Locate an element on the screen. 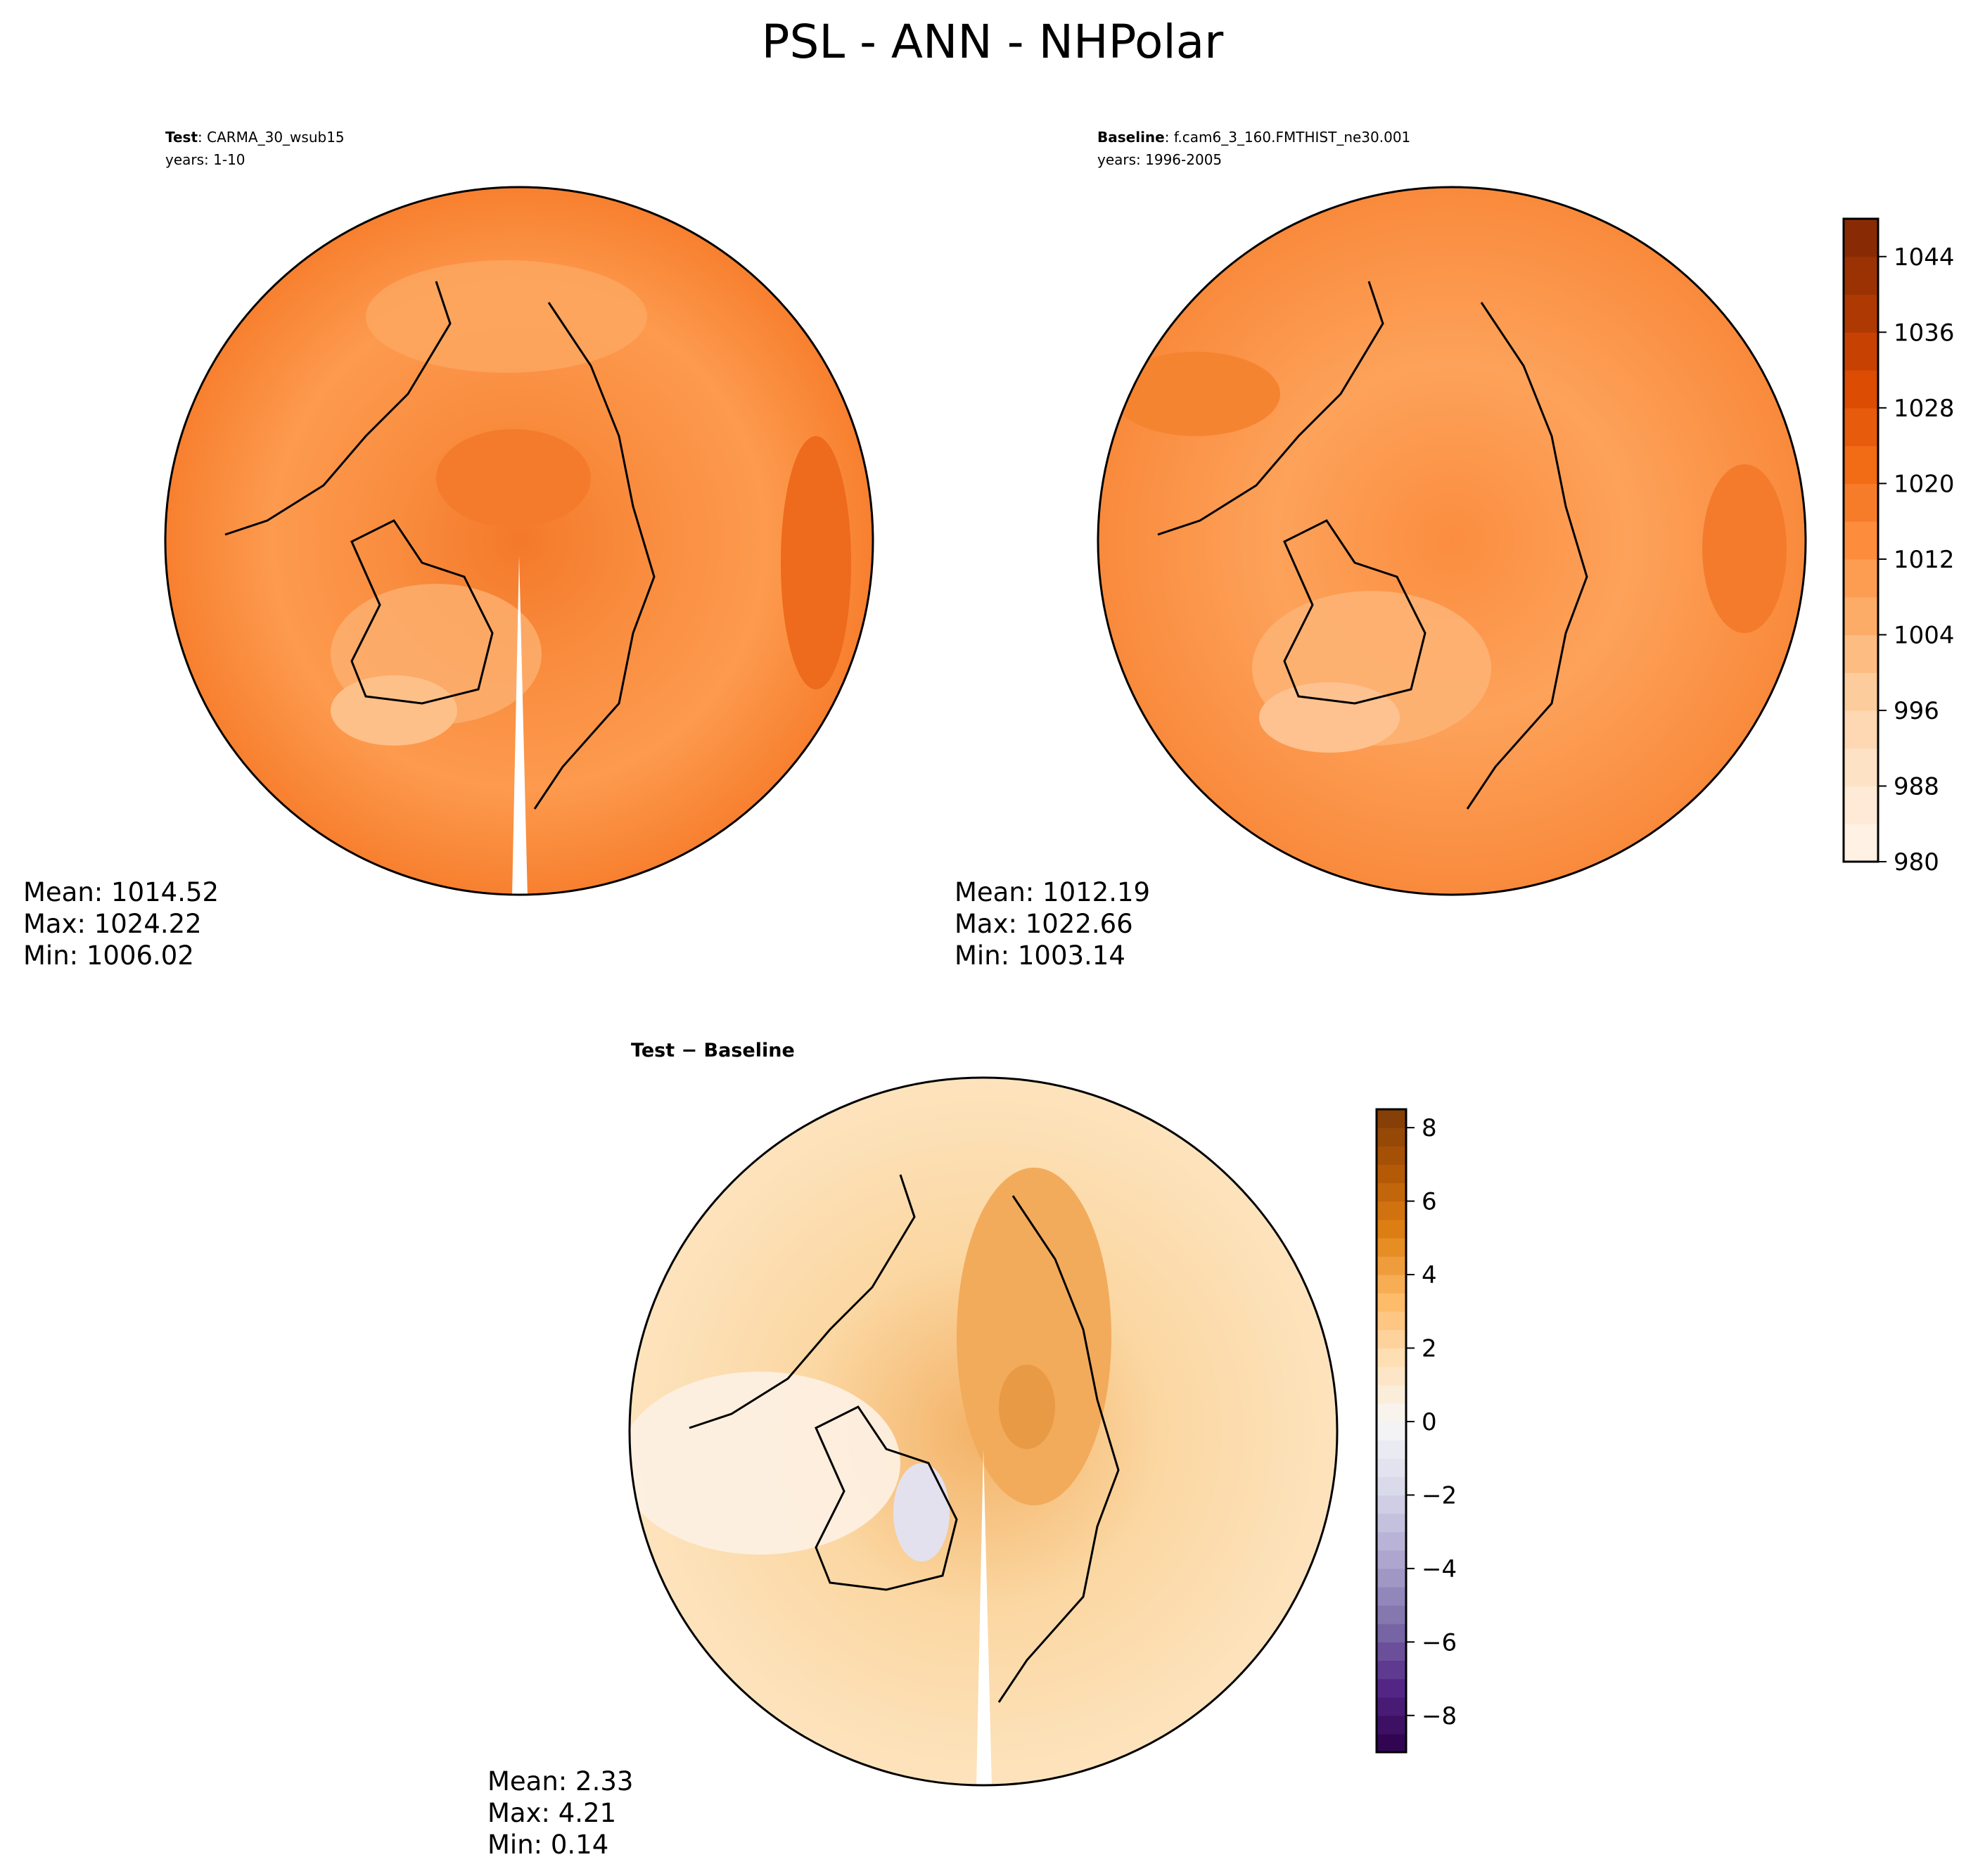  test-panel-title: Test: CARMA_30_wsub15 is located at coordinates (255, 137).